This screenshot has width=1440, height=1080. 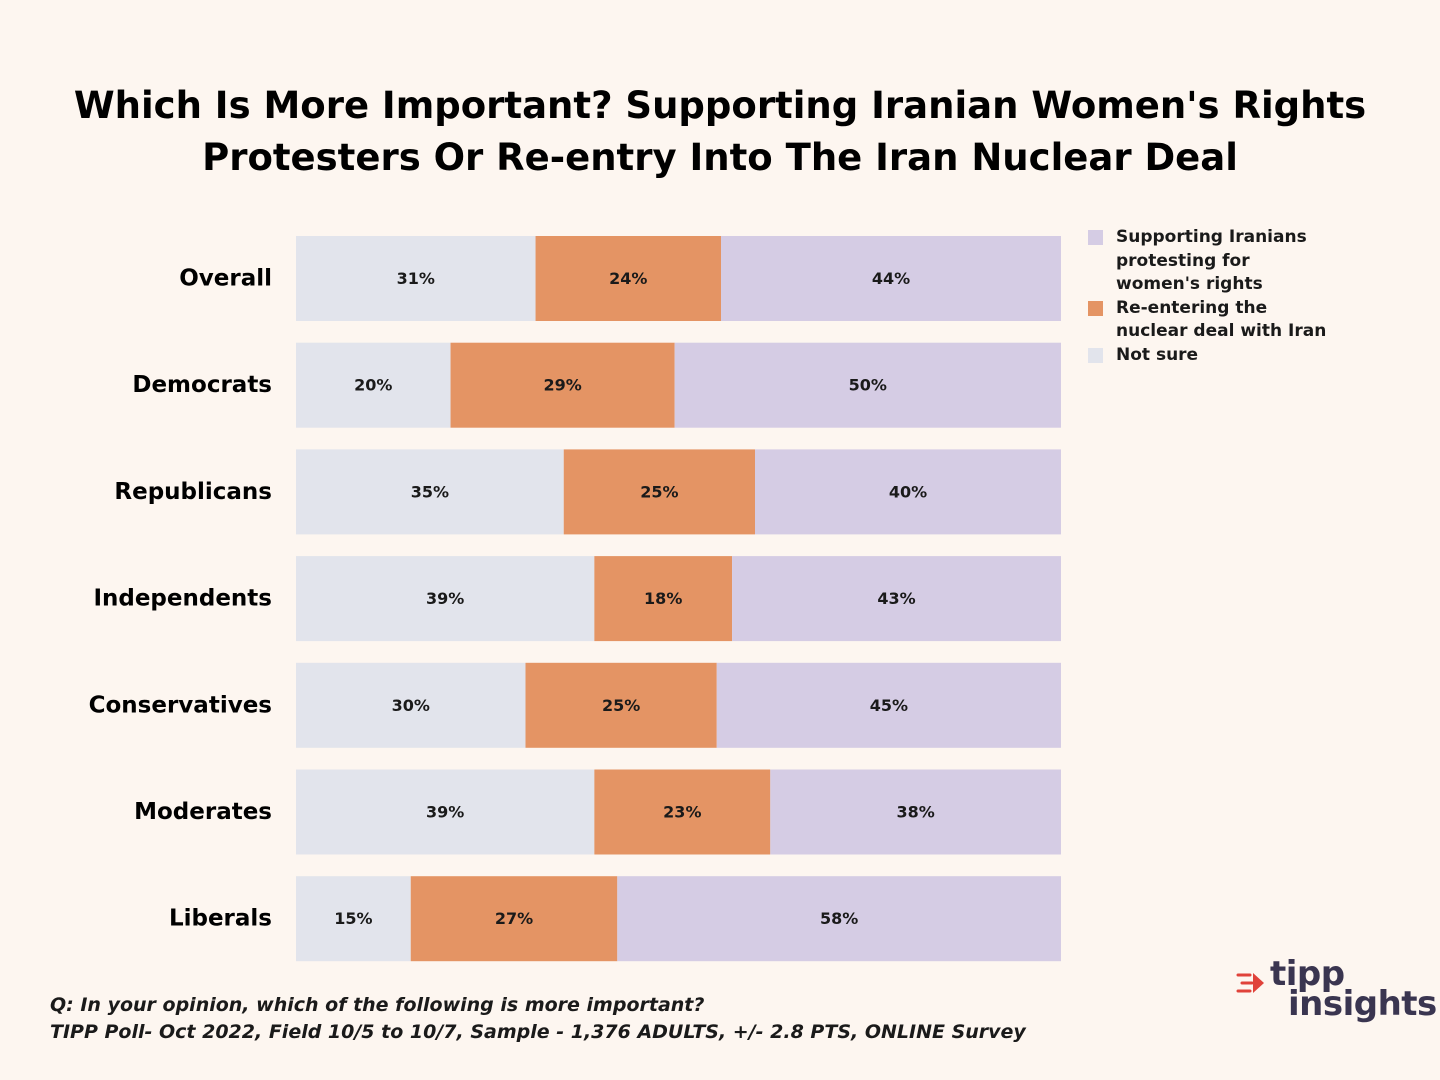 I want to click on bar-republicans-not-sure, so click(x=430, y=492).